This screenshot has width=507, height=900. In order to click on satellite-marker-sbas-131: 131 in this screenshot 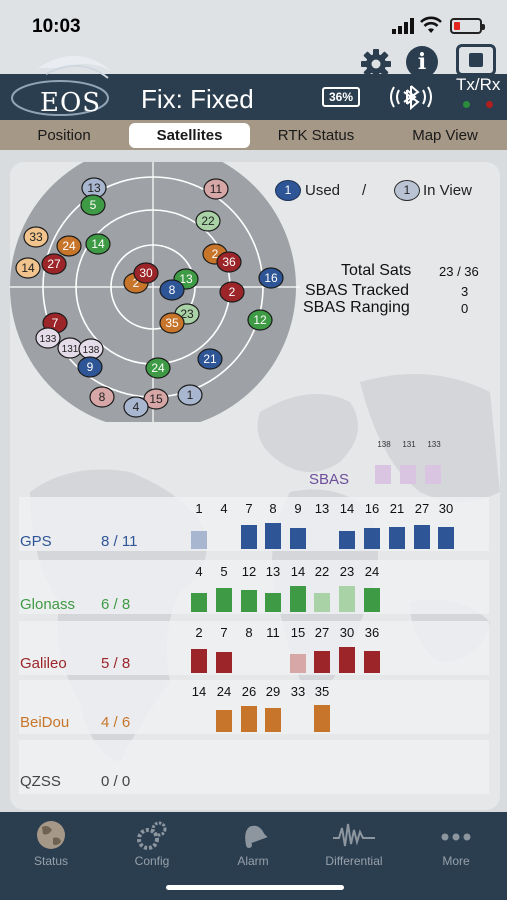, I will do `click(70, 348)`.